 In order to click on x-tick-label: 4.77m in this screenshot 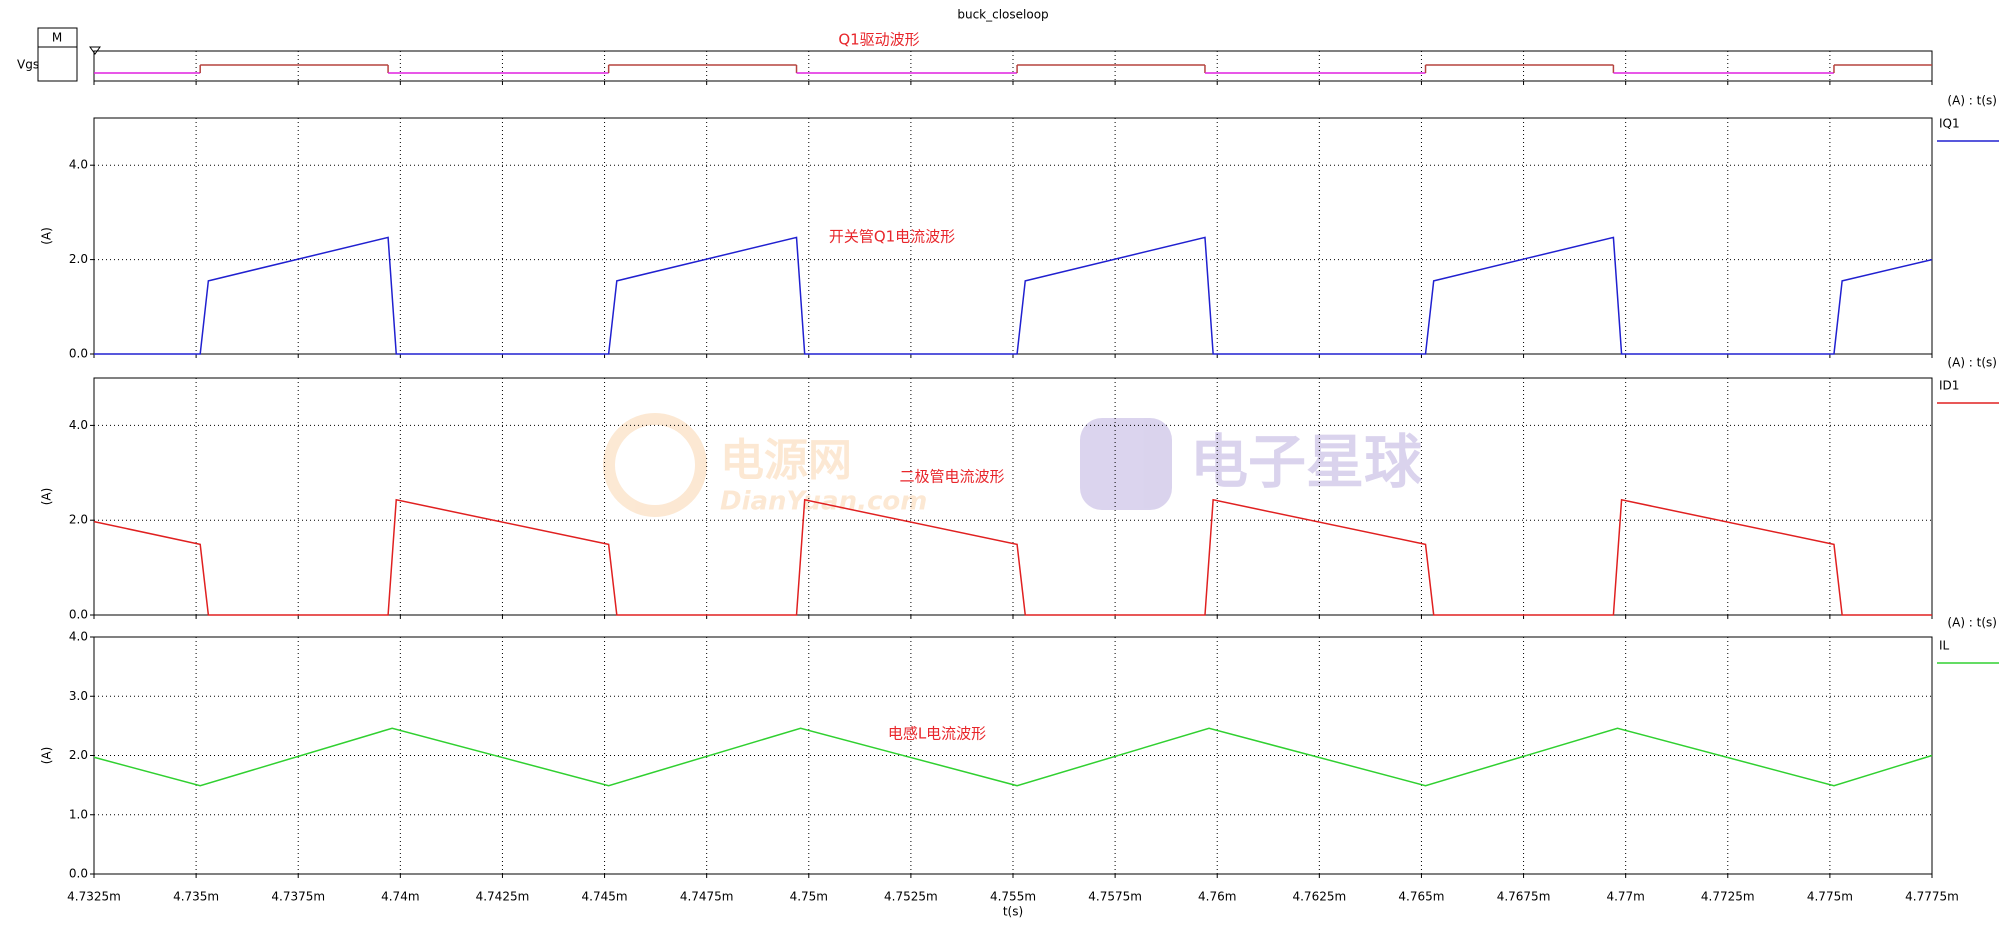, I will do `click(1625, 897)`.